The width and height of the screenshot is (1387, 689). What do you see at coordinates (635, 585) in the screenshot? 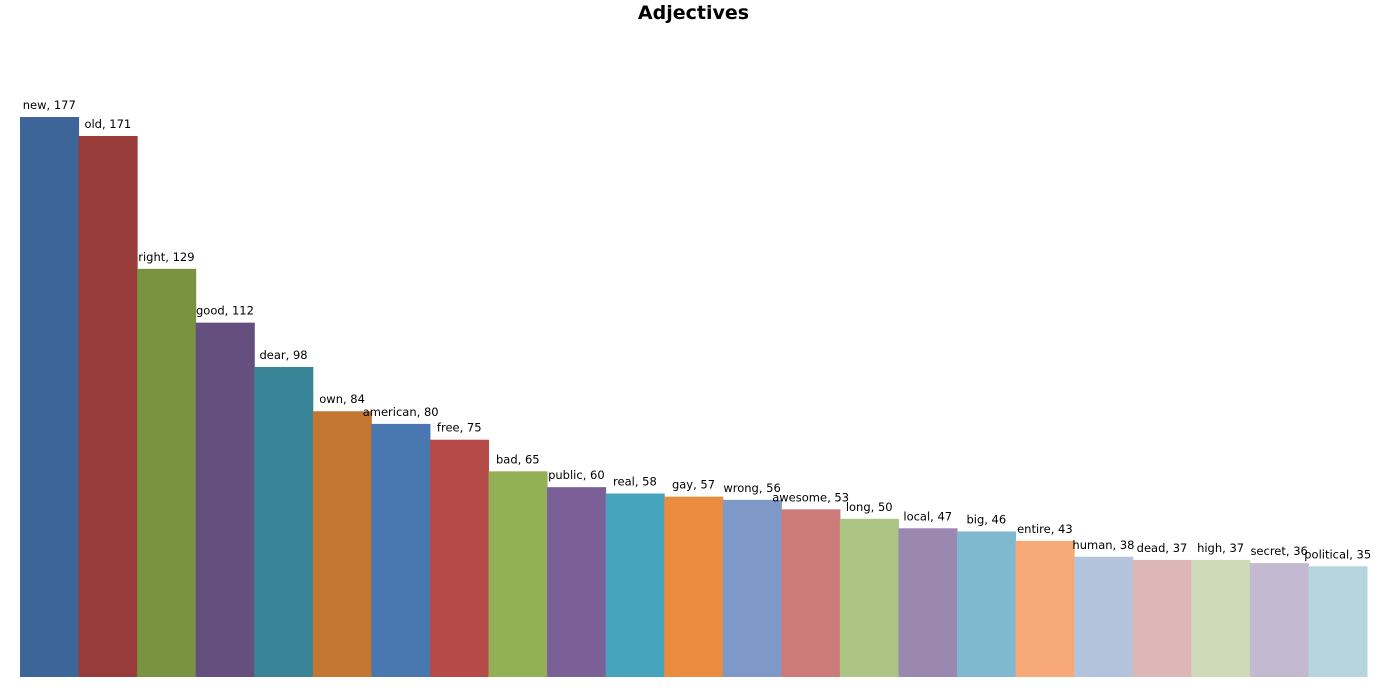
I see `bar-real` at bounding box center [635, 585].